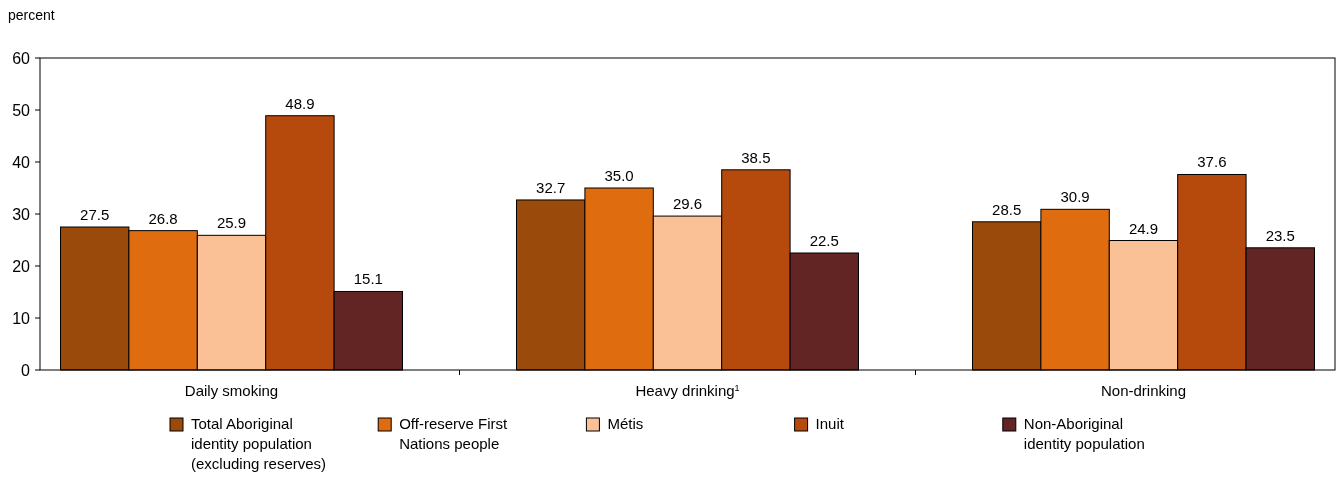 The height and width of the screenshot is (492, 1341). I want to click on data-label: 15.1, so click(368, 279).